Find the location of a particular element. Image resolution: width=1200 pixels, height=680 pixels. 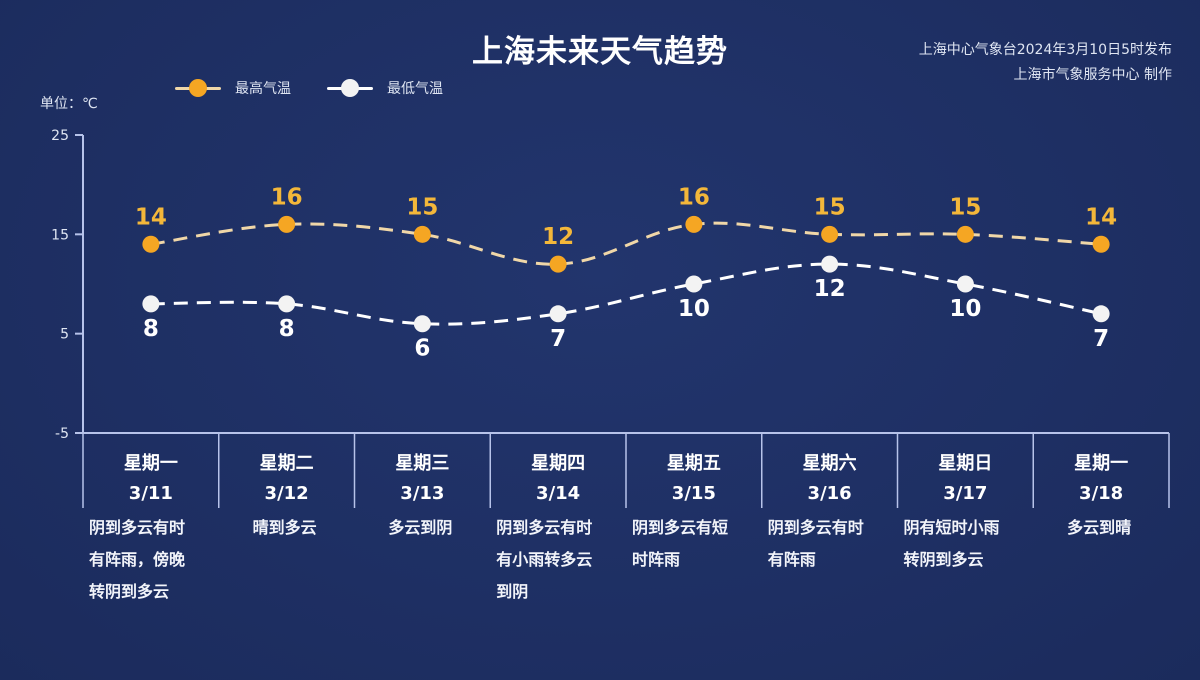

chart-title: 上海未来天气趋势 is located at coordinates (600, 52).